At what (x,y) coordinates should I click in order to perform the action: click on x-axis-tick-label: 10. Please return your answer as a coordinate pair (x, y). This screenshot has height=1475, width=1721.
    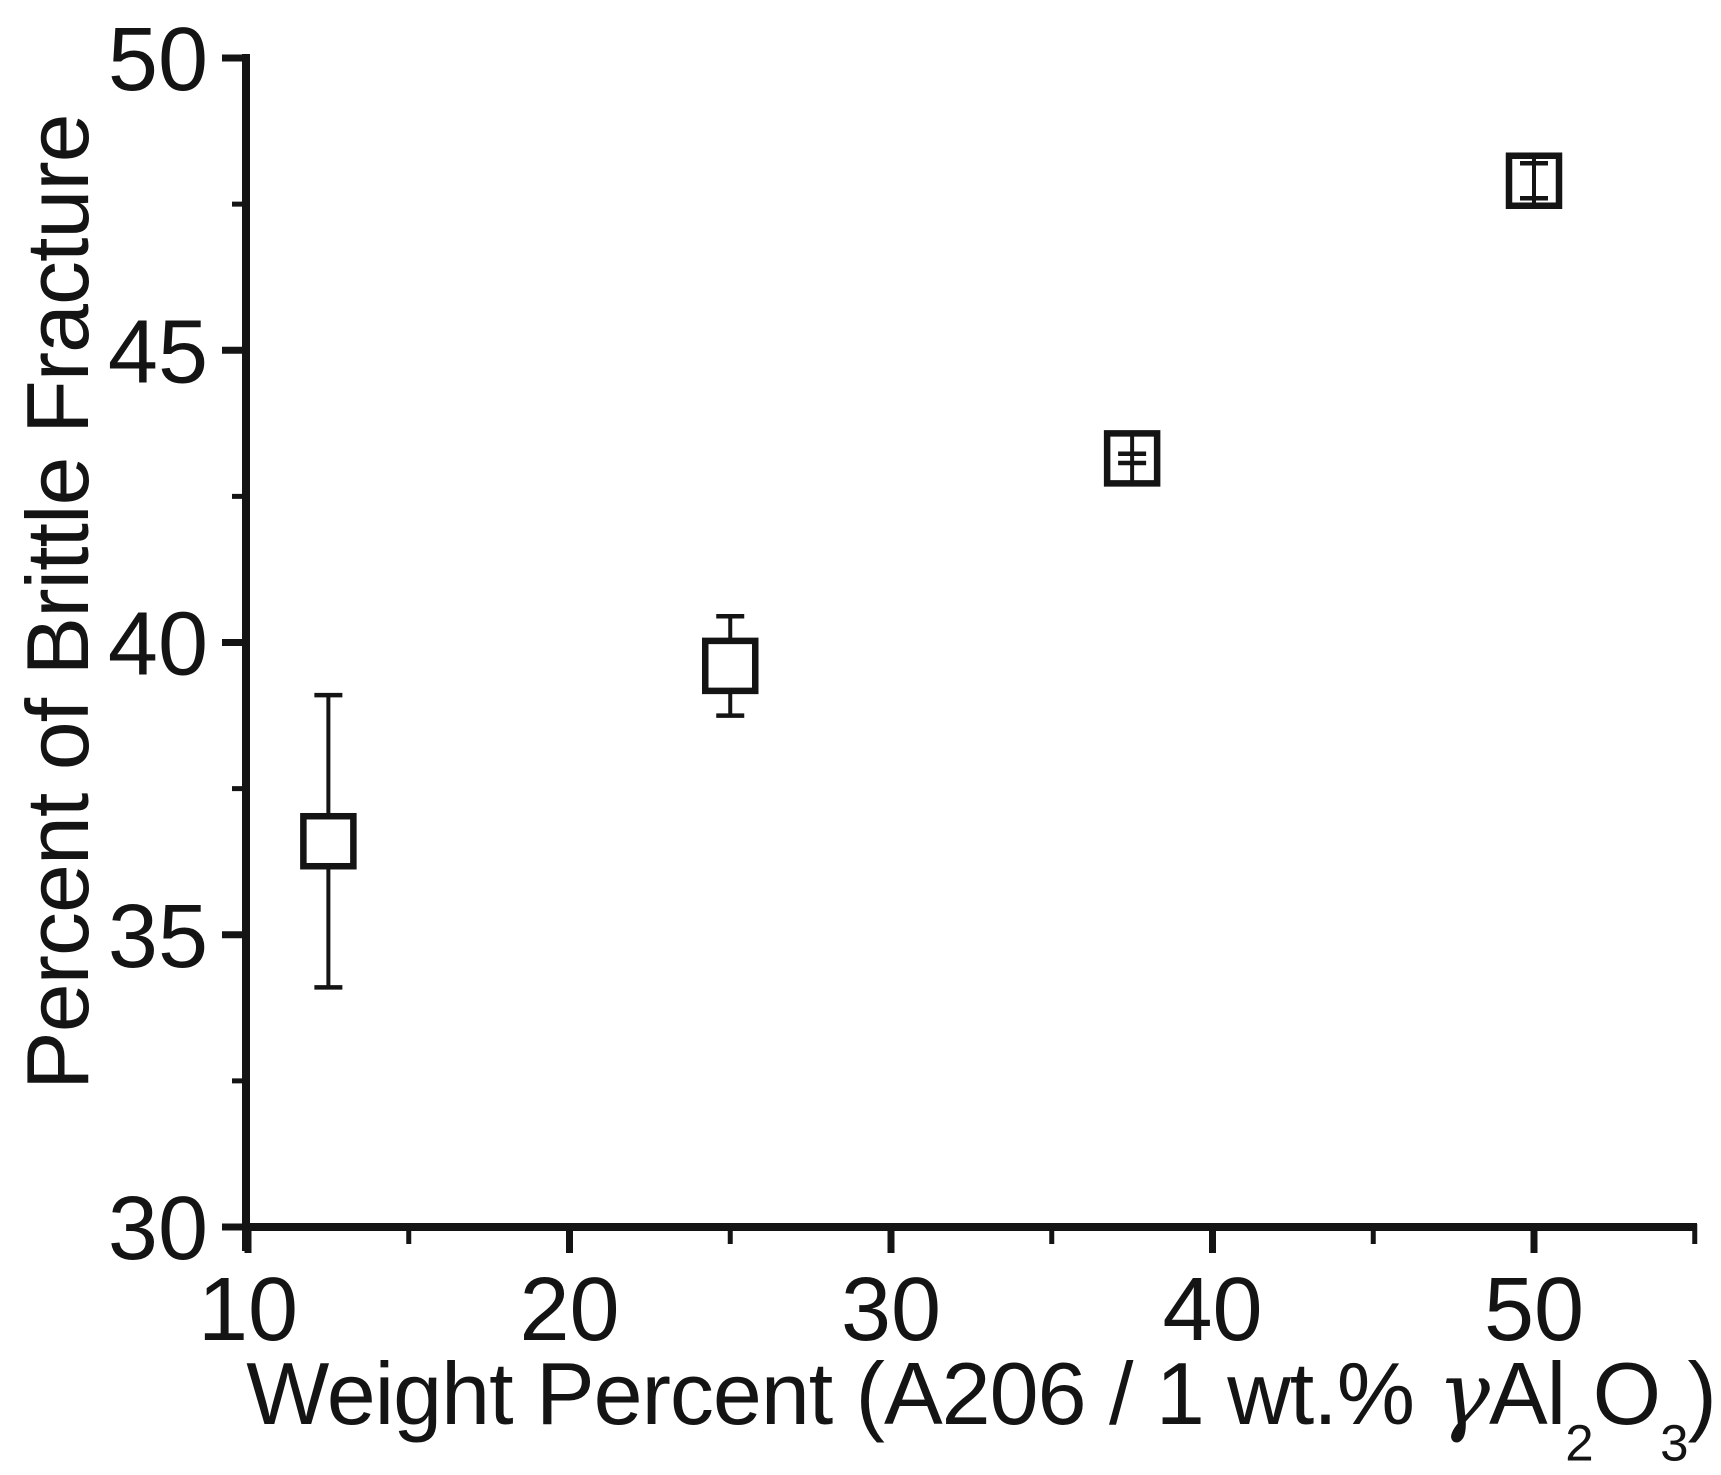
    Looking at the image, I should click on (248, 1310).